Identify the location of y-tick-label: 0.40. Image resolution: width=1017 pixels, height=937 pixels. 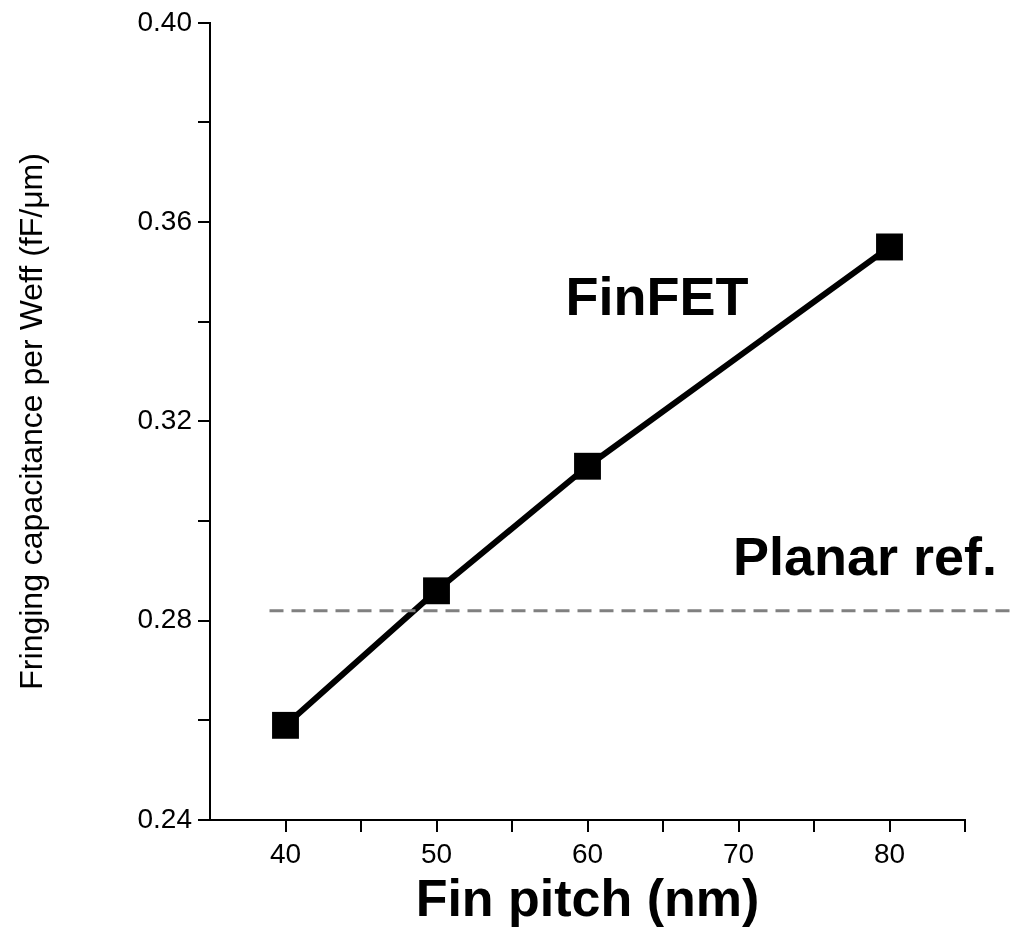
(164, 21).